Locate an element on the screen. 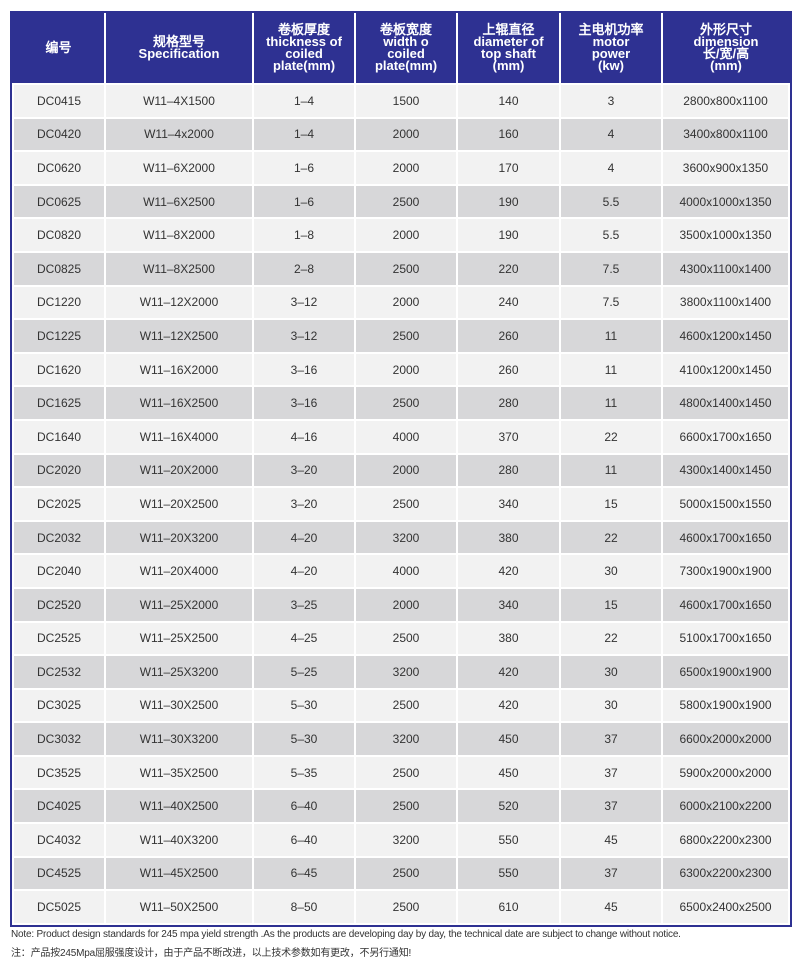 This screenshot has width=800, height=959. cell-thickness: 5–30 is located at coordinates (304, 739).